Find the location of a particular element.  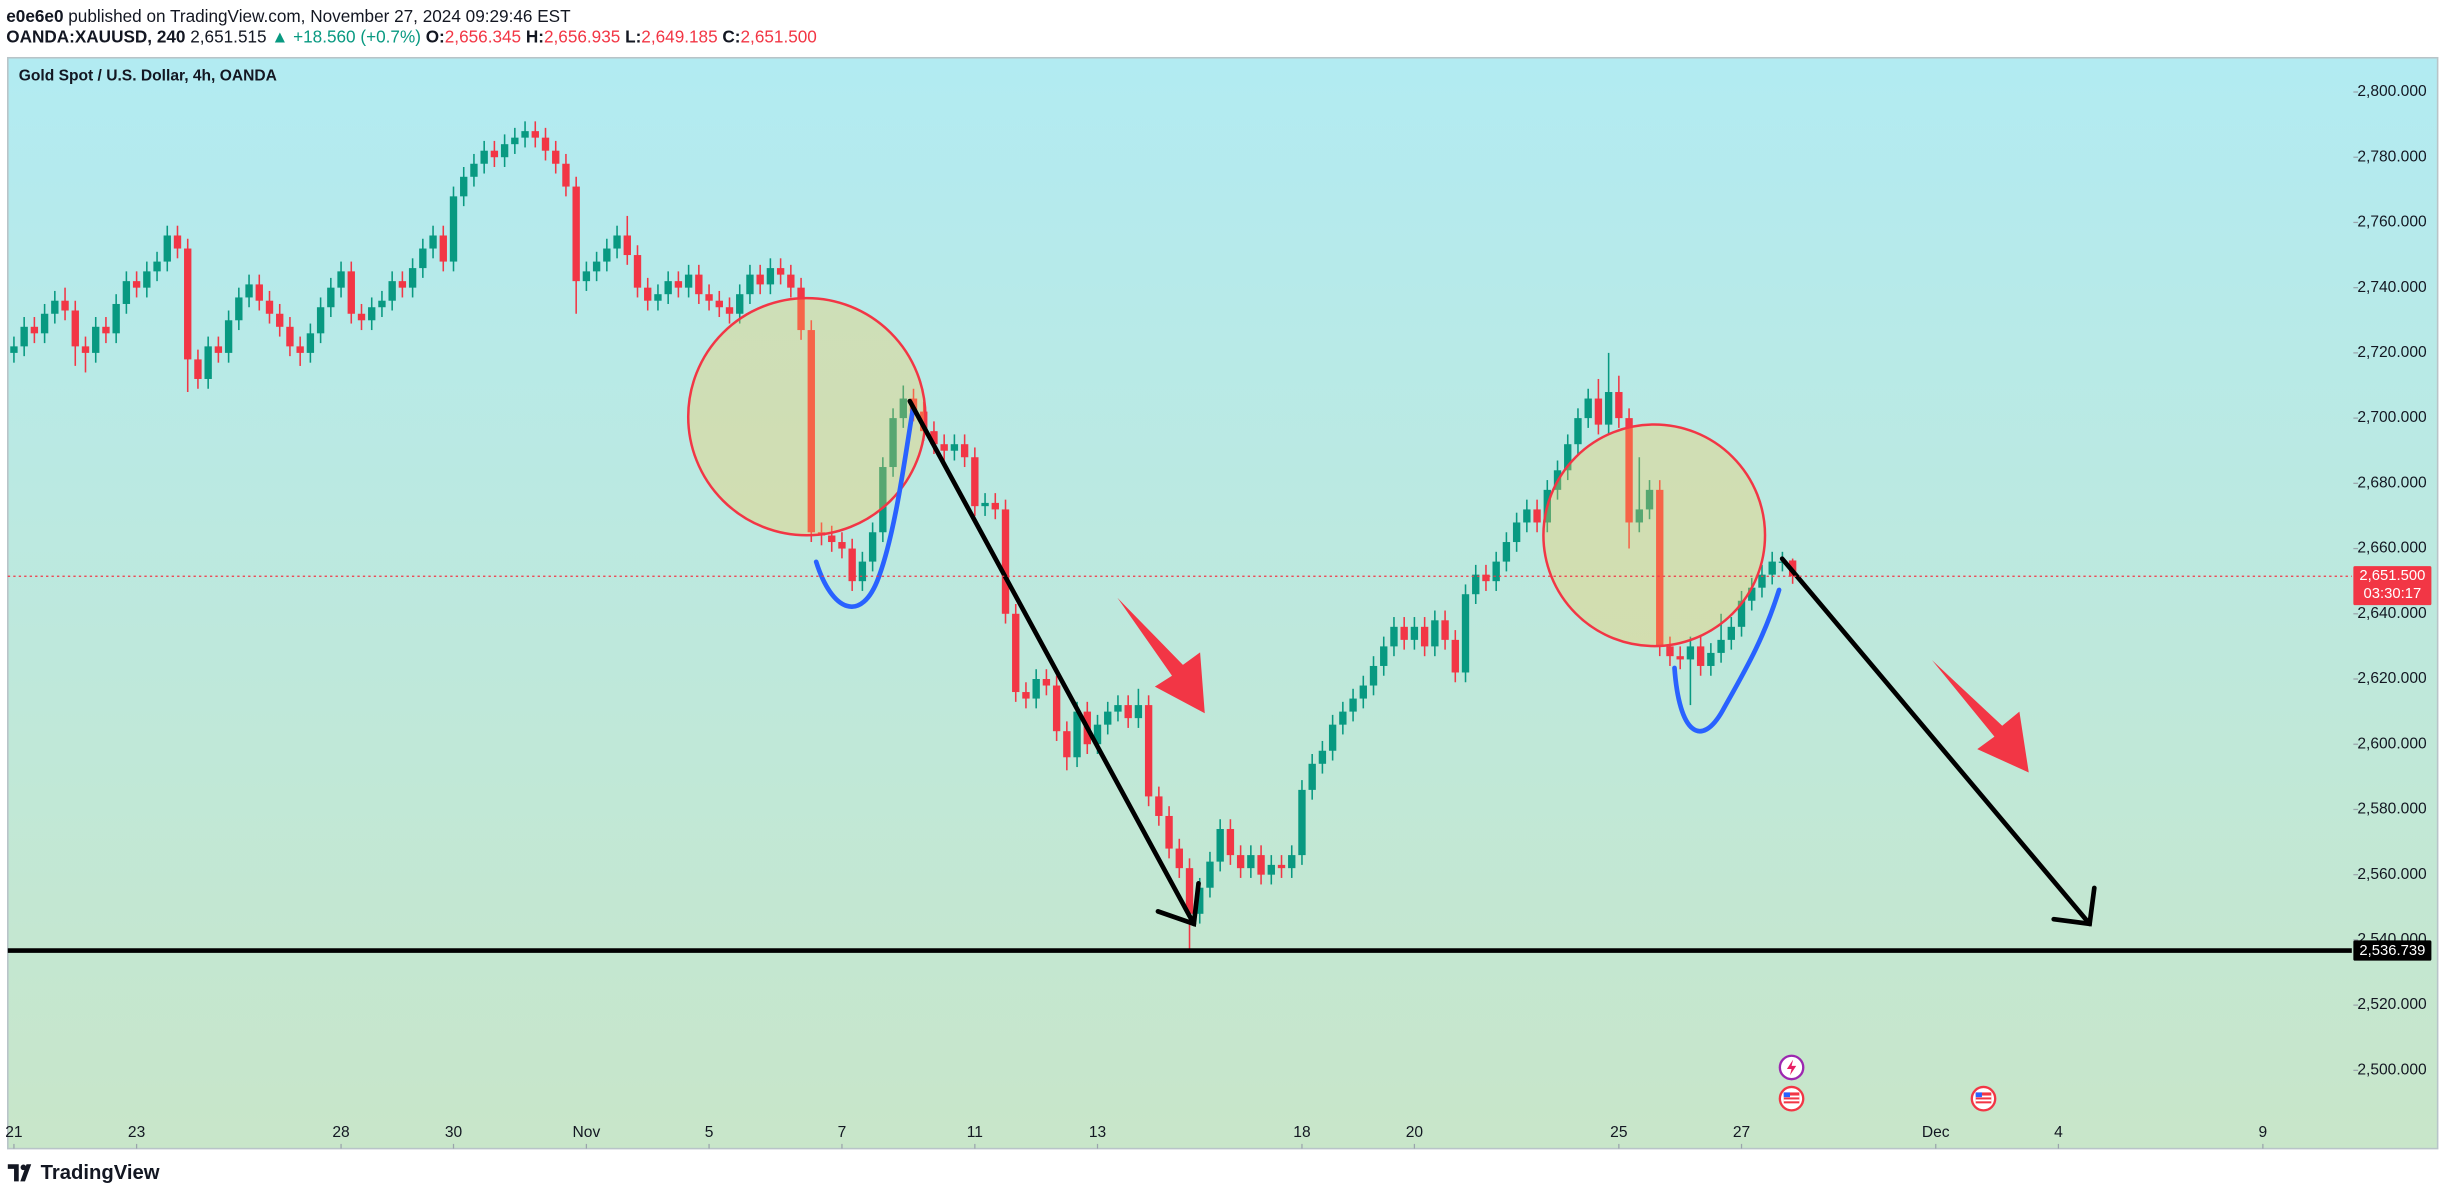

x-tick-label: 13 is located at coordinates (1097, 1132).